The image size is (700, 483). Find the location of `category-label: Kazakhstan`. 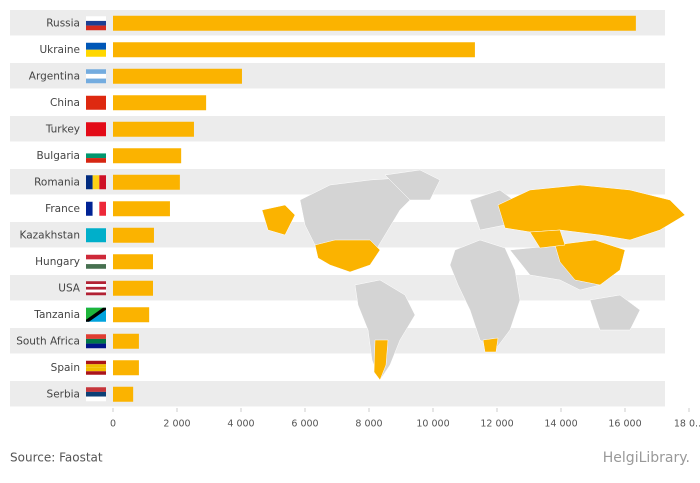

category-label: Kazakhstan is located at coordinates (50, 235).